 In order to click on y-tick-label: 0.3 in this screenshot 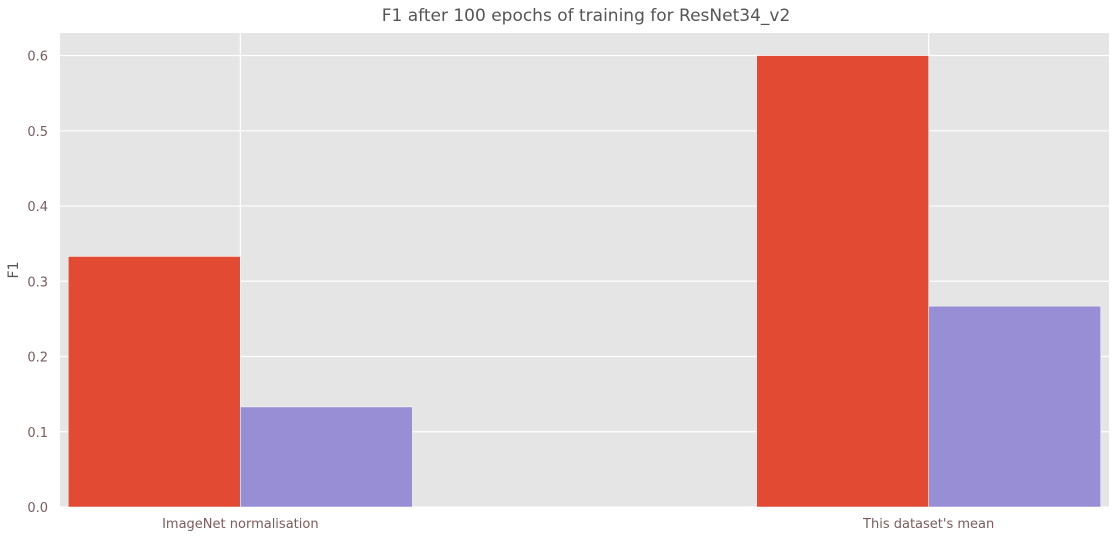, I will do `click(37, 282)`.